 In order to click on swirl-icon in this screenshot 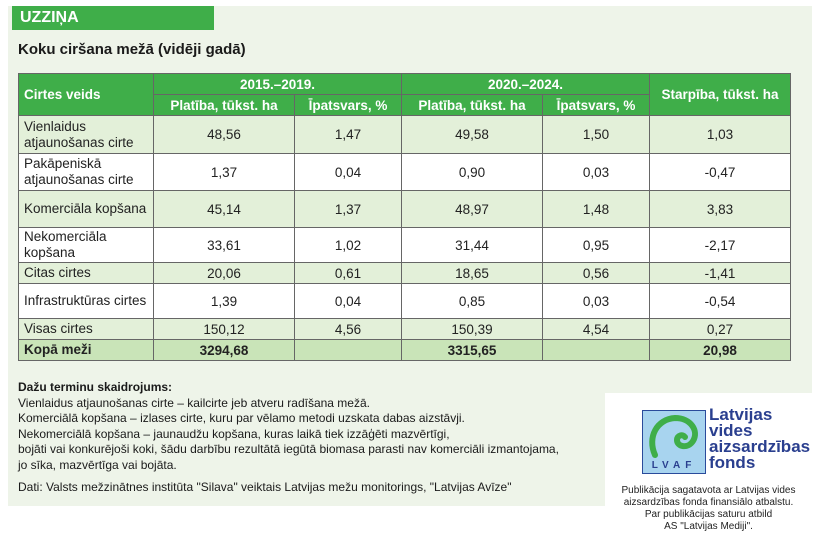, I will do `click(673, 436)`.